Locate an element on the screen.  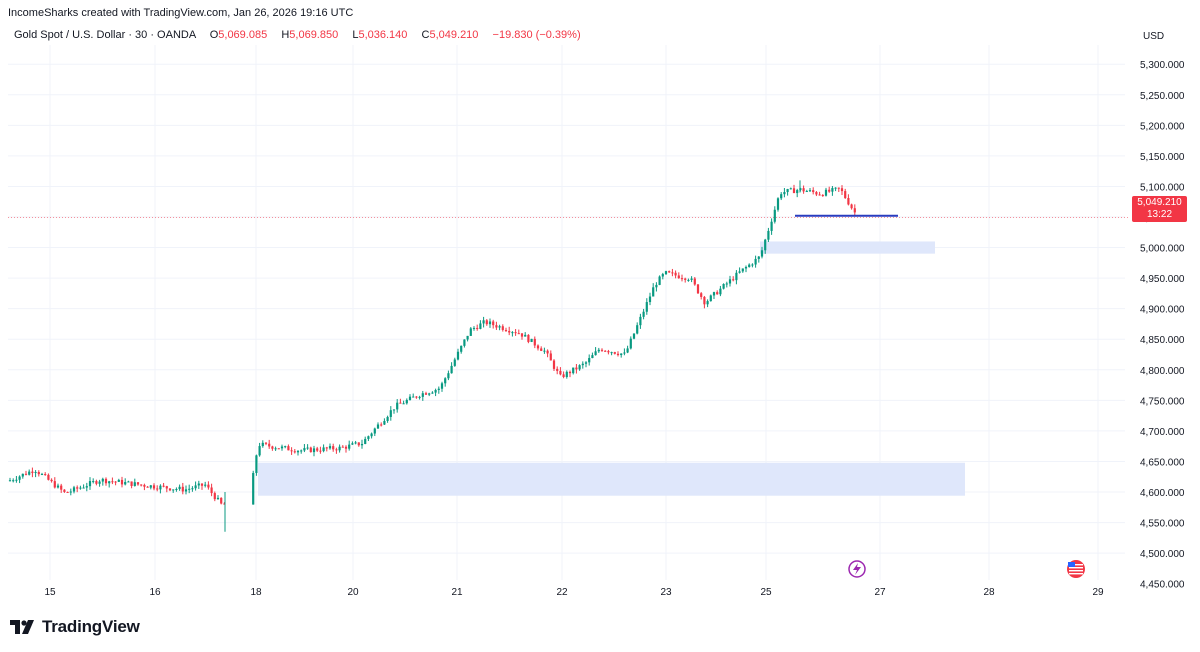
time-axis-label: 16 is located at coordinates (155, 592).